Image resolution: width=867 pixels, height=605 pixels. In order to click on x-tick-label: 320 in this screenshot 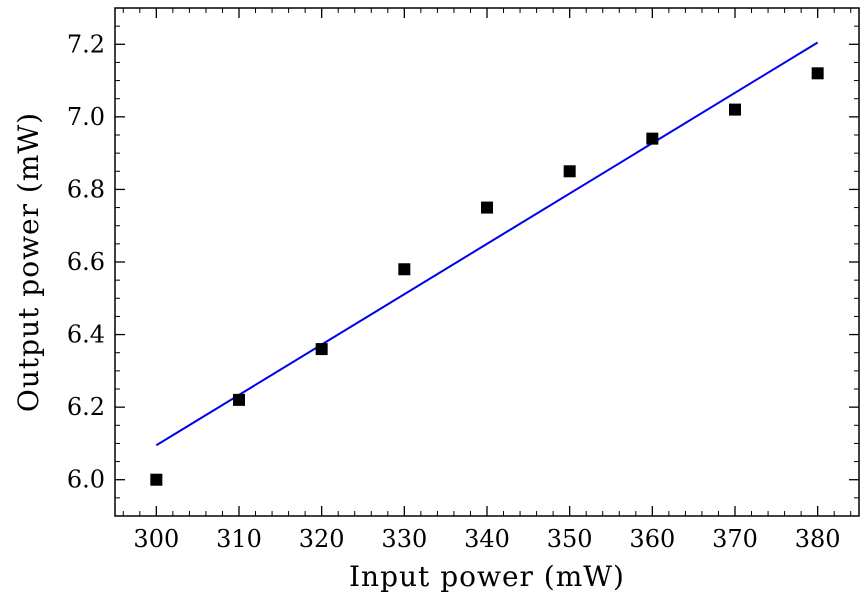, I will do `click(322, 539)`.